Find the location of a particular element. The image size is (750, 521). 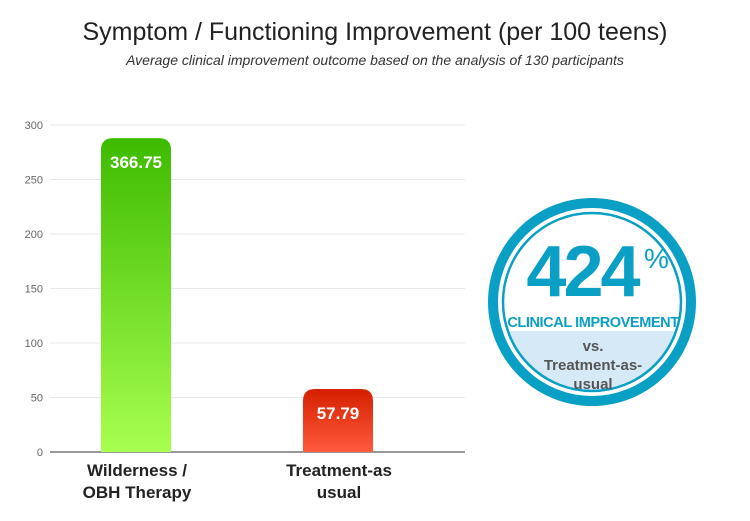

callout-percent: % is located at coordinates (656, 258).